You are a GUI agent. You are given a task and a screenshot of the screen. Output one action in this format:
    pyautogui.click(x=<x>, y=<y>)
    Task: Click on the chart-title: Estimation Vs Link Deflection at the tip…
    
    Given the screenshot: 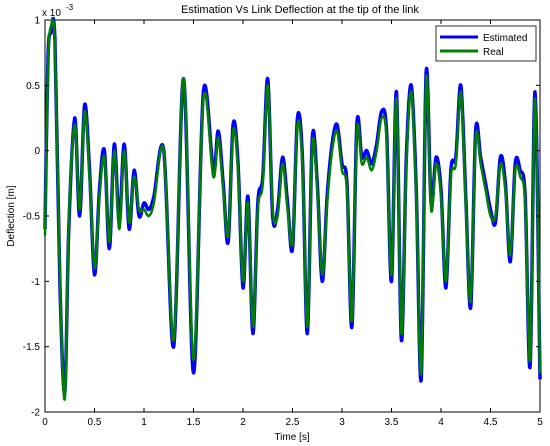 What is the action you would take?
    pyautogui.click(x=300, y=10)
    